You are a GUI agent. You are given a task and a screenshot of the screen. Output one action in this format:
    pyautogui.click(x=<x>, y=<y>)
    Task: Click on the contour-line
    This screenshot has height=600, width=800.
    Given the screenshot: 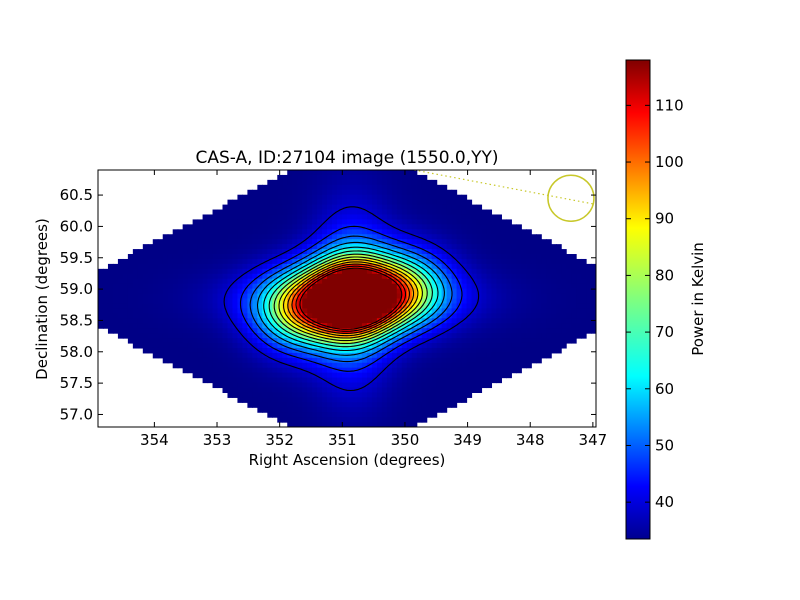 What is the action you would take?
    pyautogui.click(x=351, y=299)
    